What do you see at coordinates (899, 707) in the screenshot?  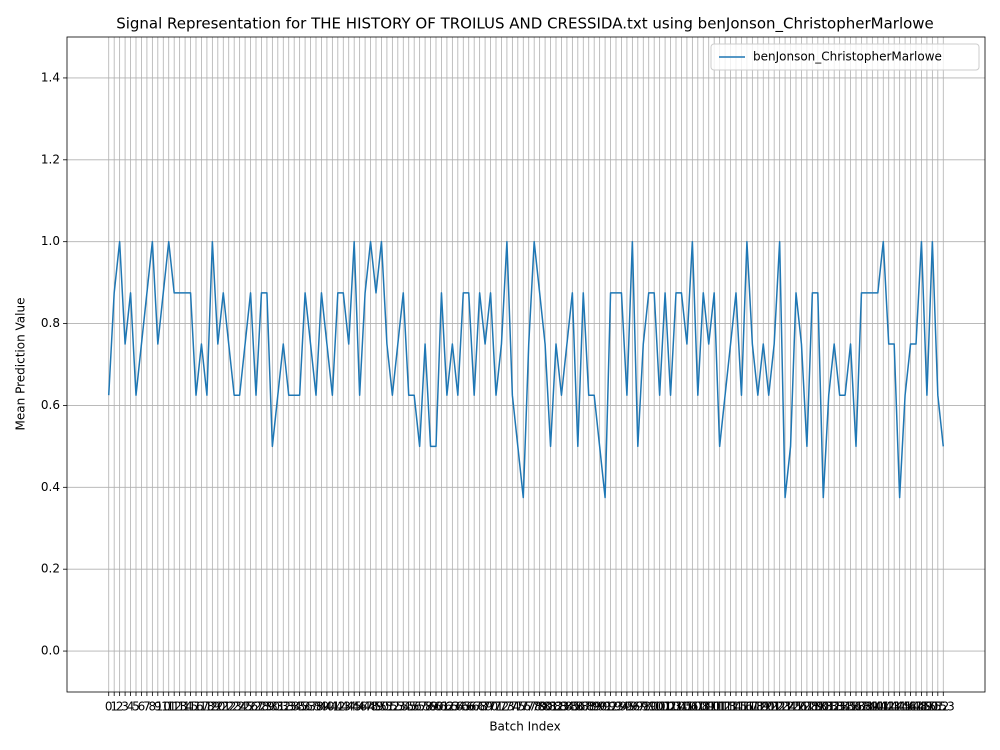 I see `x-tick-label: 145` at bounding box center [899, 707].